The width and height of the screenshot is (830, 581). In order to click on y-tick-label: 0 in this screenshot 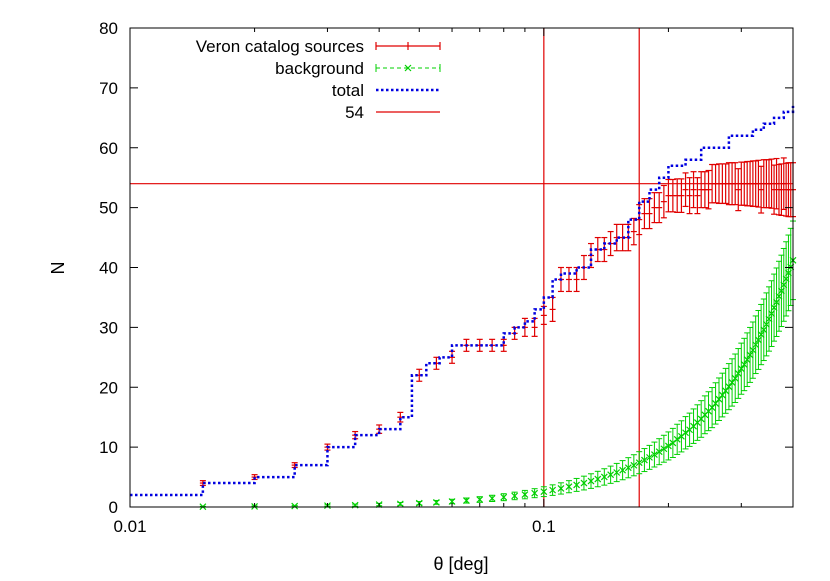, I will do `click(113, 507)`.